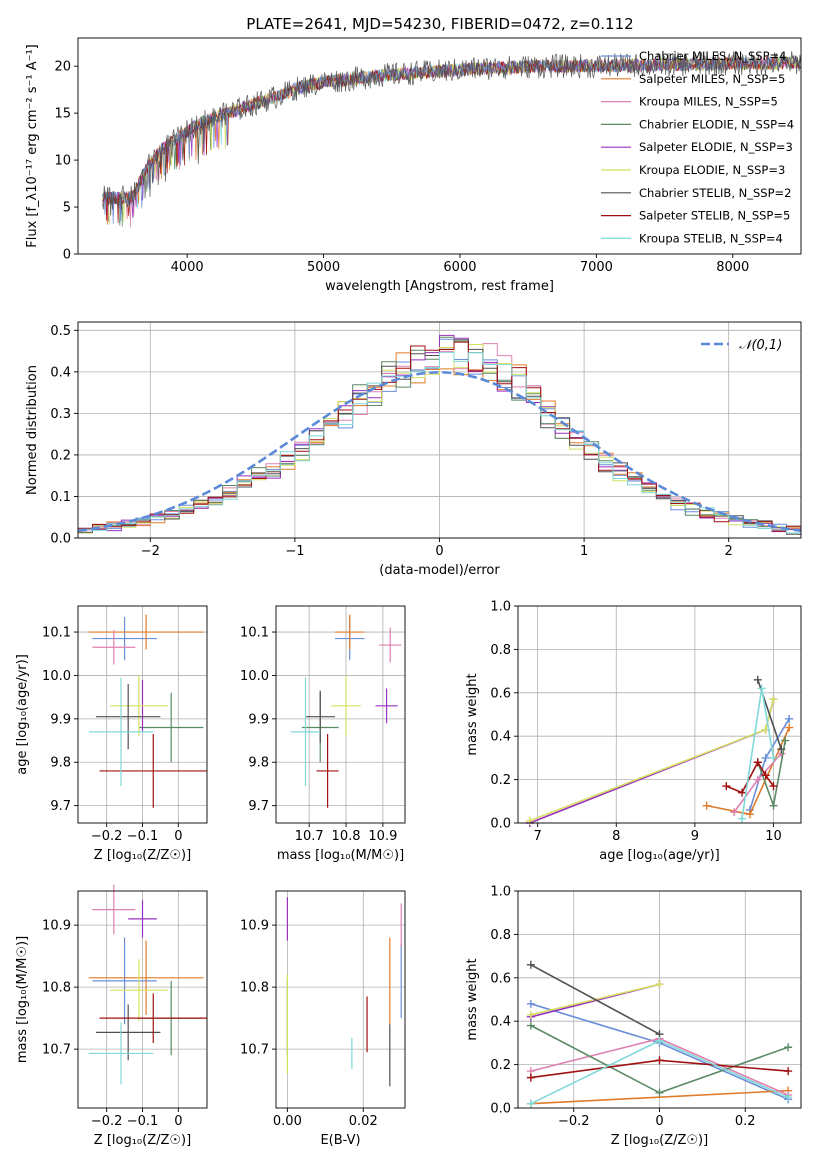 The image size is (819, 1170). Describe the element at coordinates (309, 836) in the screenshot. I see `tick-label-x: 10.7` at that location.